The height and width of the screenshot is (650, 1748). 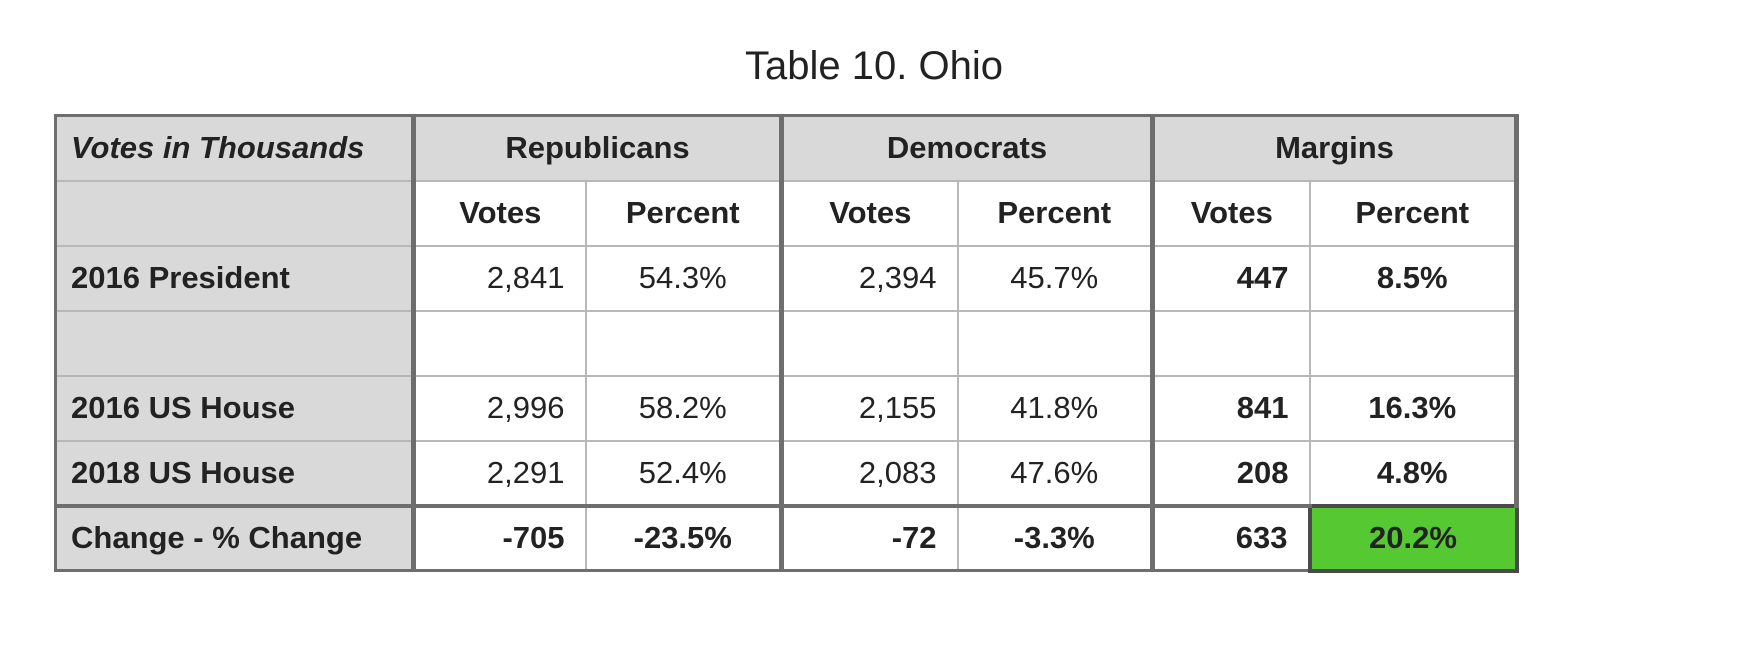 What do you see at coordinates (499, 408) in the screenshot?
I see `cell-rep-votes: 2,996` at bounding box center [499, 408].